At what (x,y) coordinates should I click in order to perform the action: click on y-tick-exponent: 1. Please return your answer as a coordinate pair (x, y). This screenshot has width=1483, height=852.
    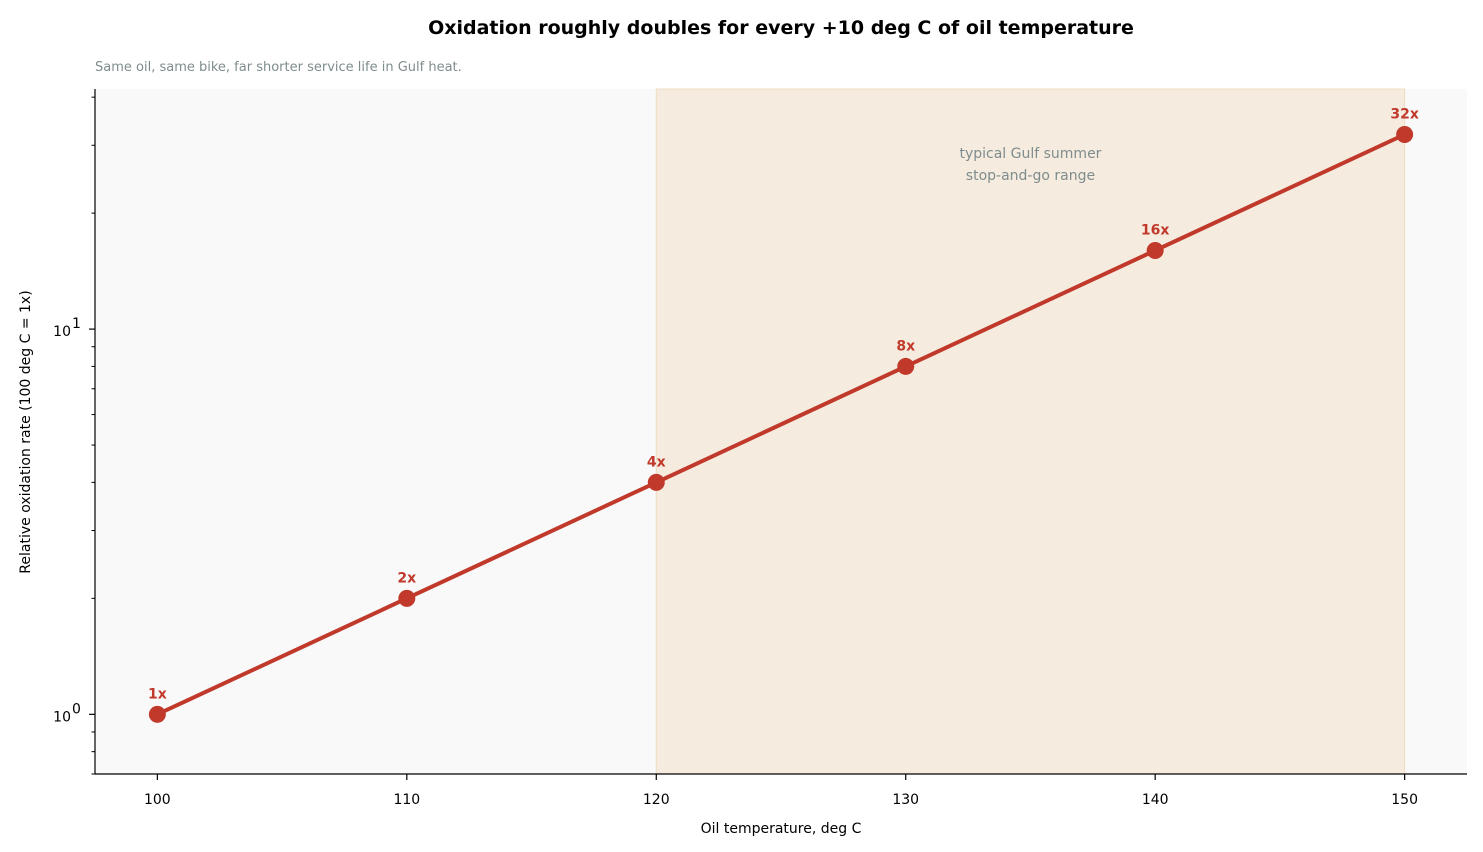
    Looking at the image, I should click on (76, 324).